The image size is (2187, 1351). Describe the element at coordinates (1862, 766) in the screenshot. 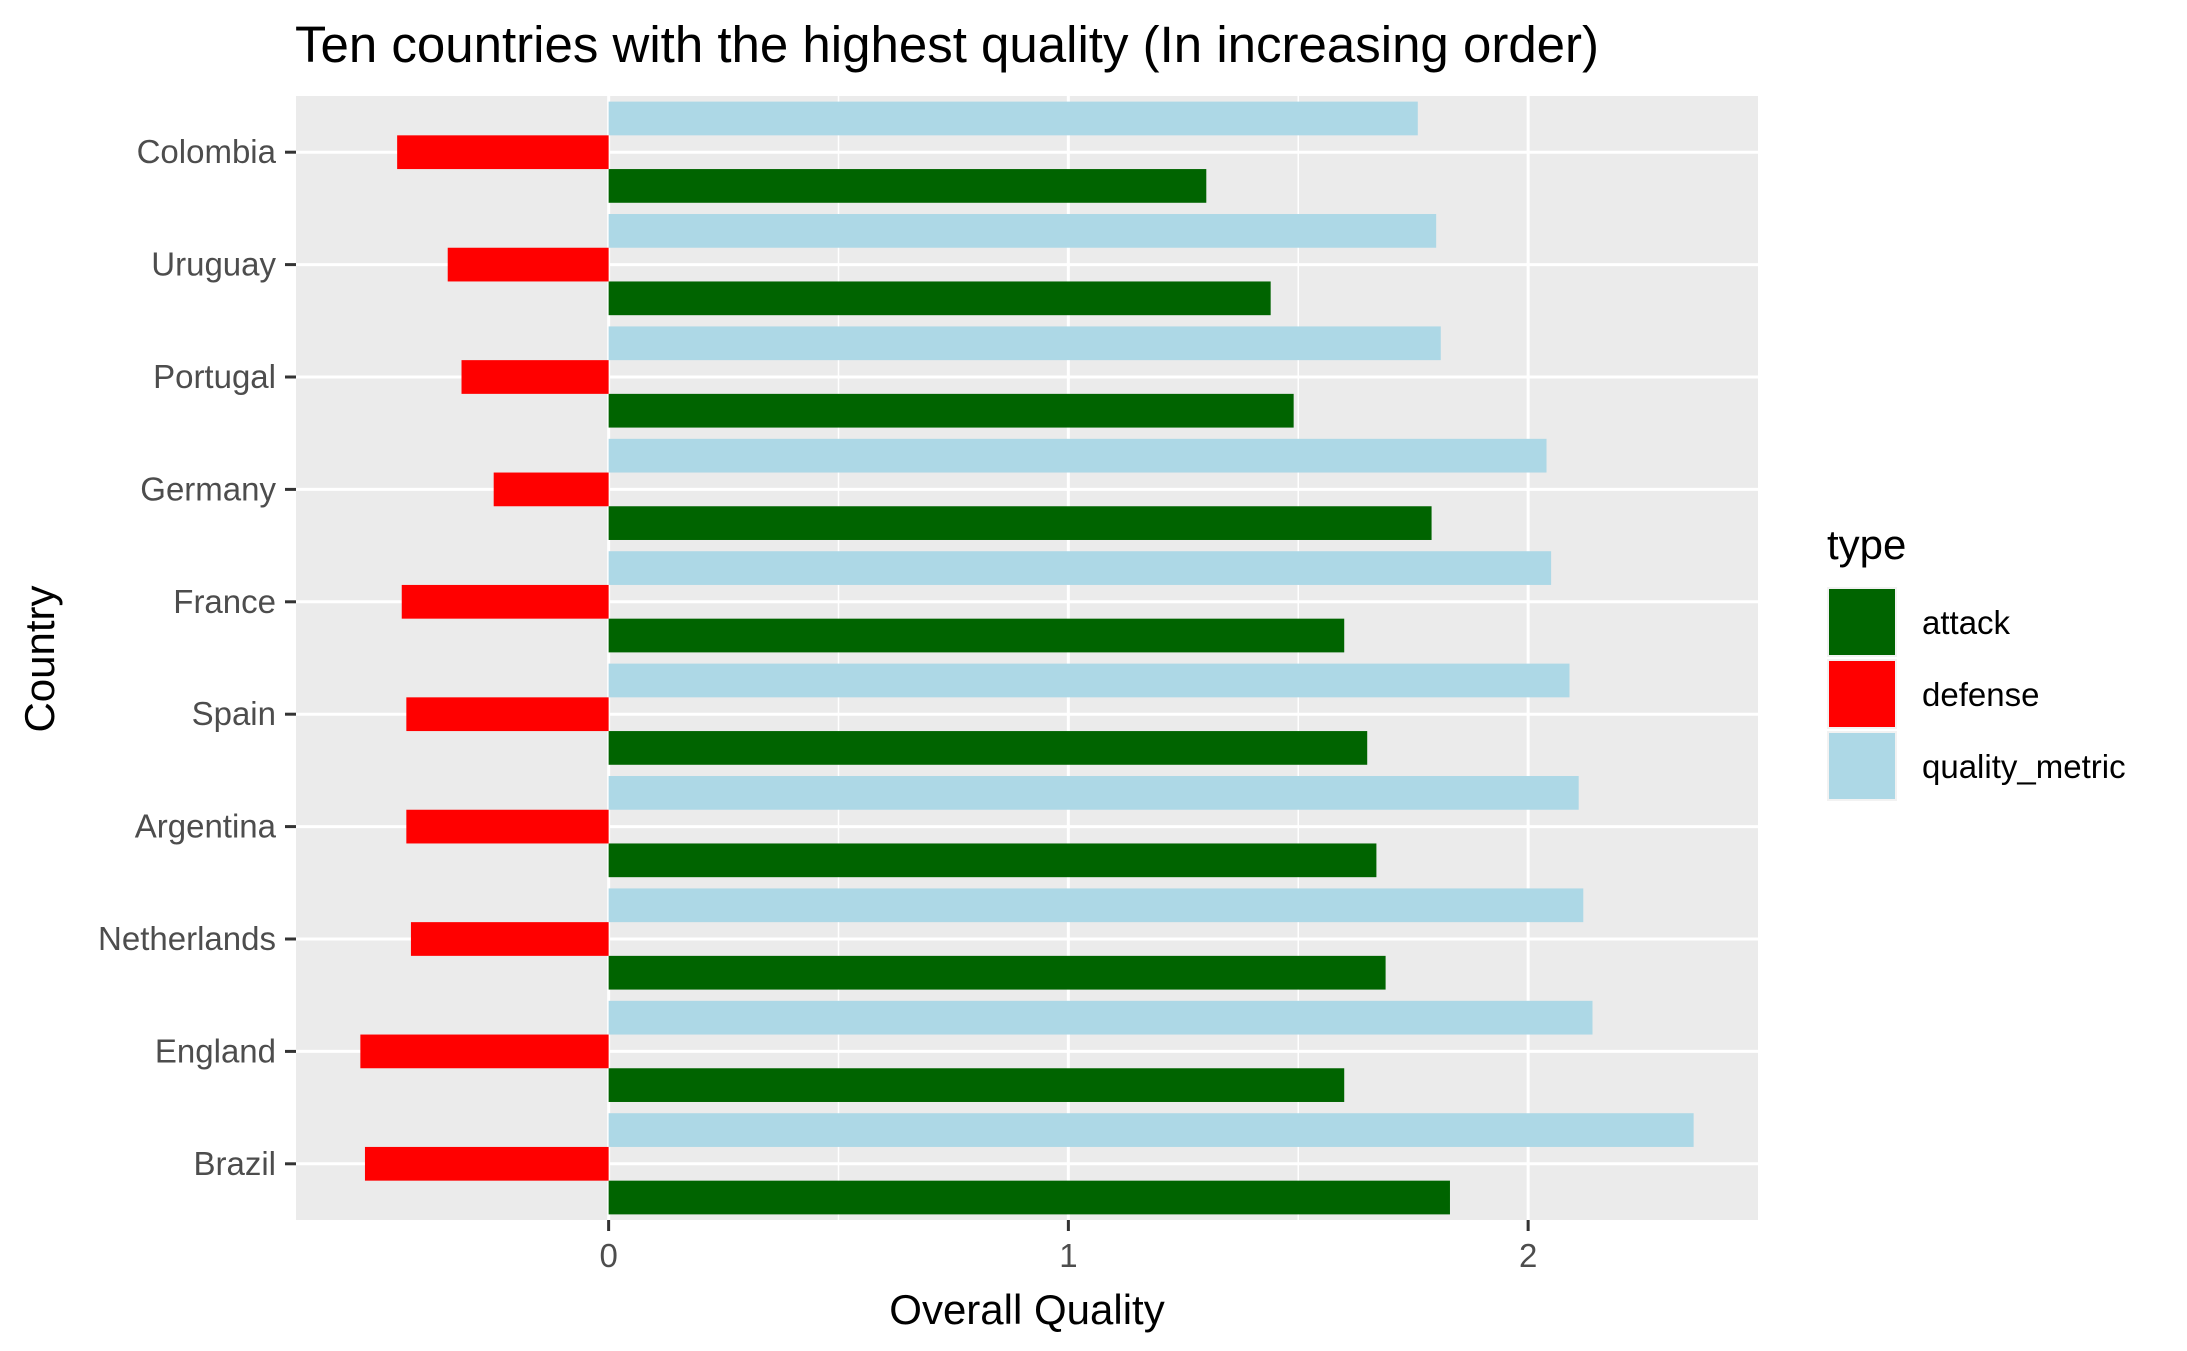

I see `legend-key-quality_metric` at that location.